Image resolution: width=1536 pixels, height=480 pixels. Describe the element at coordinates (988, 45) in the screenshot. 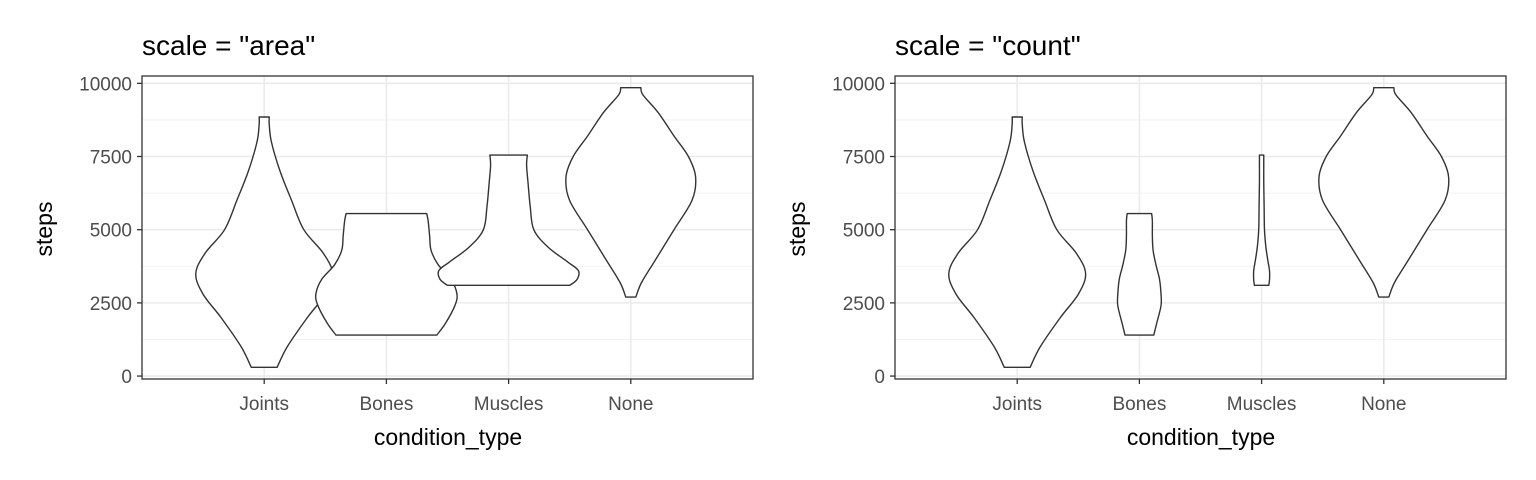

I see `chart-title: scale = "count"` at that location.